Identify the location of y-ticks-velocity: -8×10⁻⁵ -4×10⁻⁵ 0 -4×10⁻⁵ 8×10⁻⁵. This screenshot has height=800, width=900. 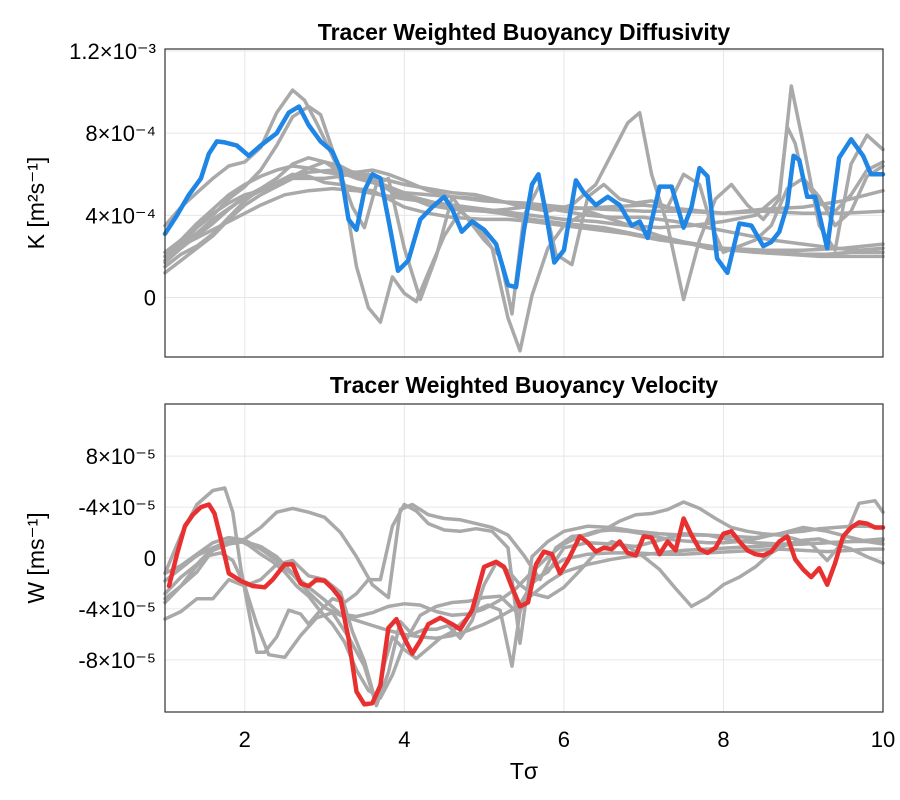
(117, 558).